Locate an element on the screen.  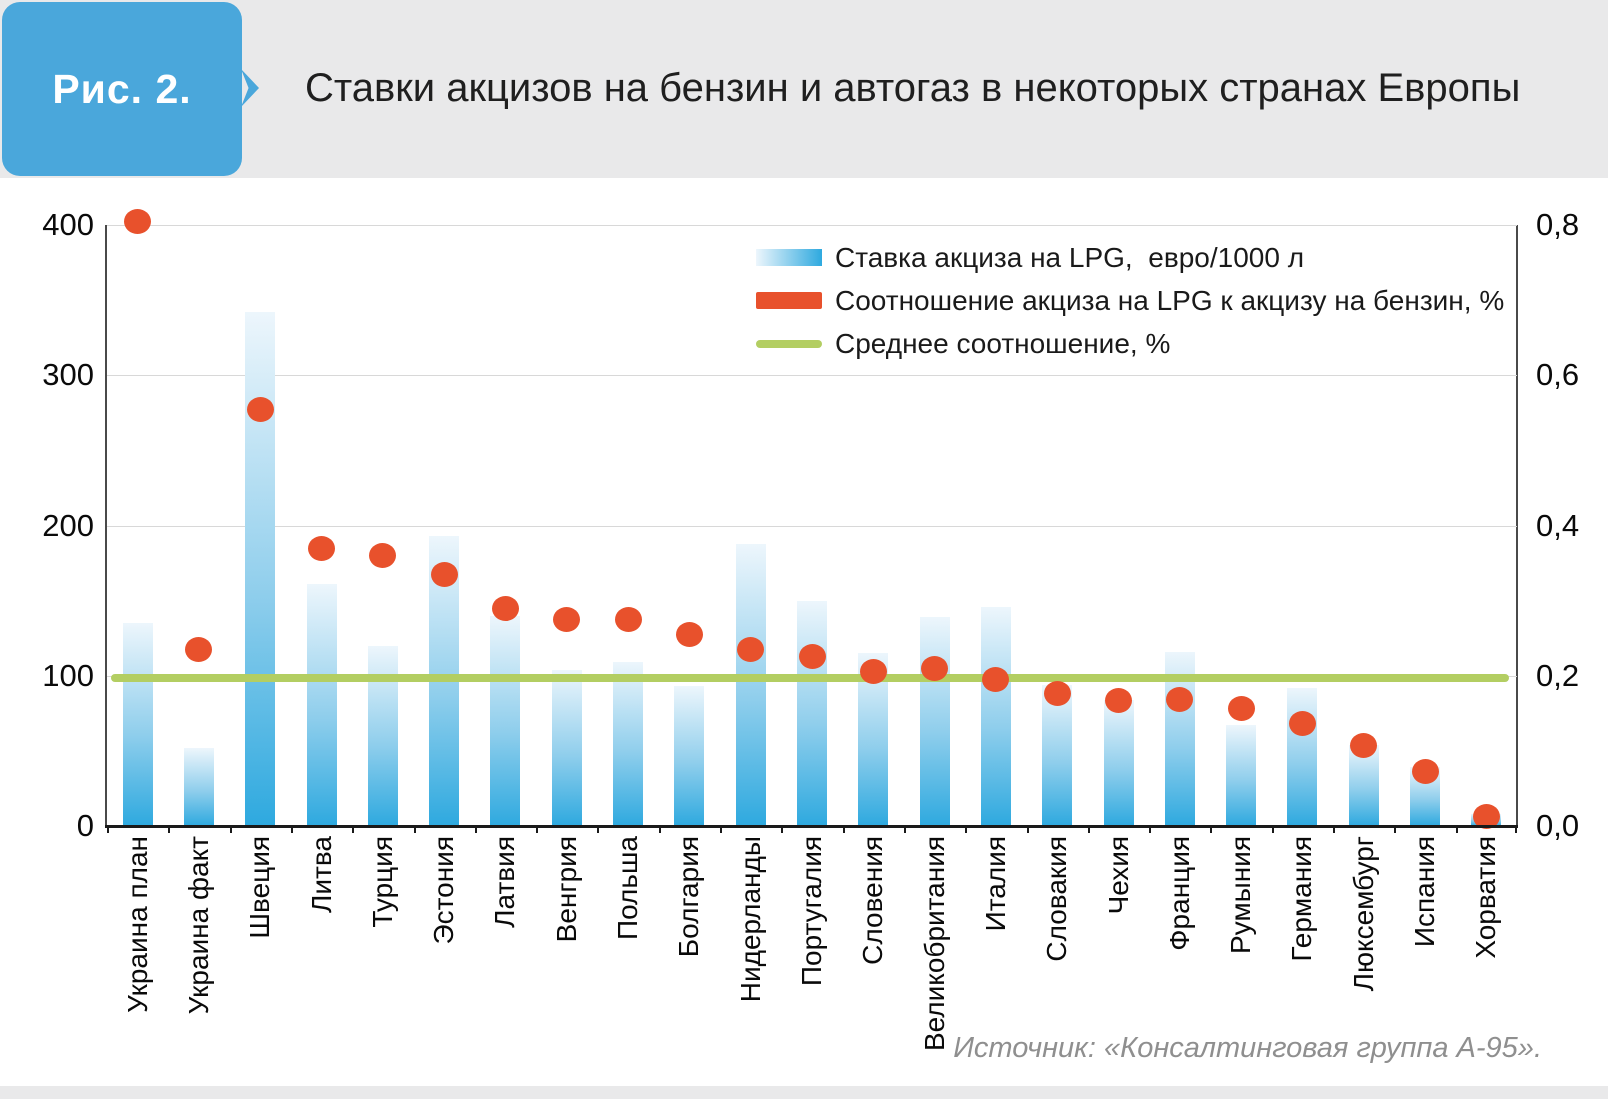
legend-item-average: Среднее соотношение, % is located at coordinates (1130, 343).